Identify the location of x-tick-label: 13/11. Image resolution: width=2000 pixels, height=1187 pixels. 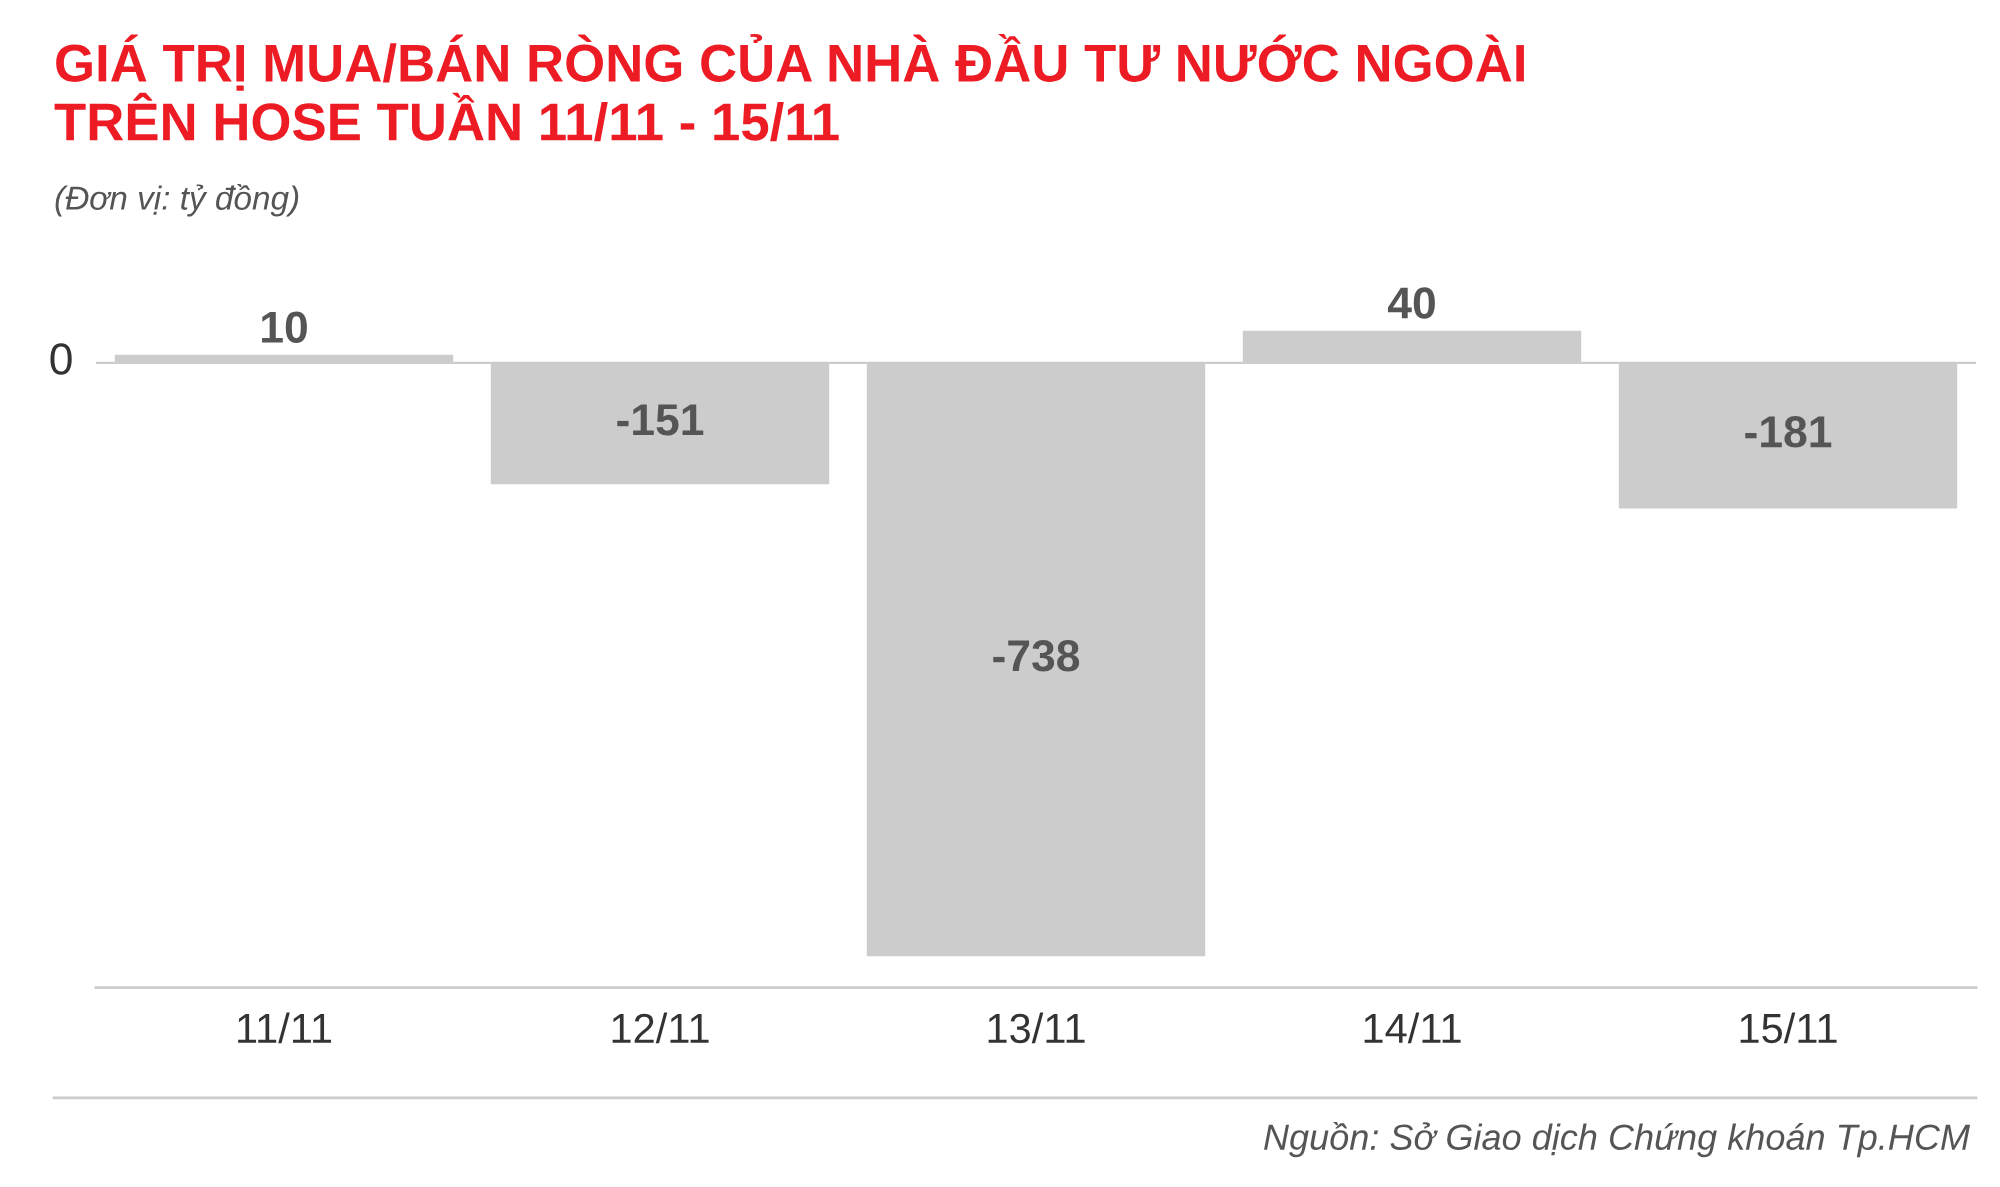
(1036, 1028).